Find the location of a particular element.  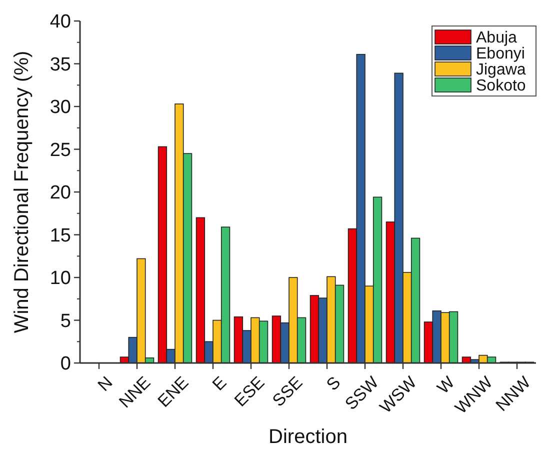

x-tick-label: N is located at coordinates (105, 383).